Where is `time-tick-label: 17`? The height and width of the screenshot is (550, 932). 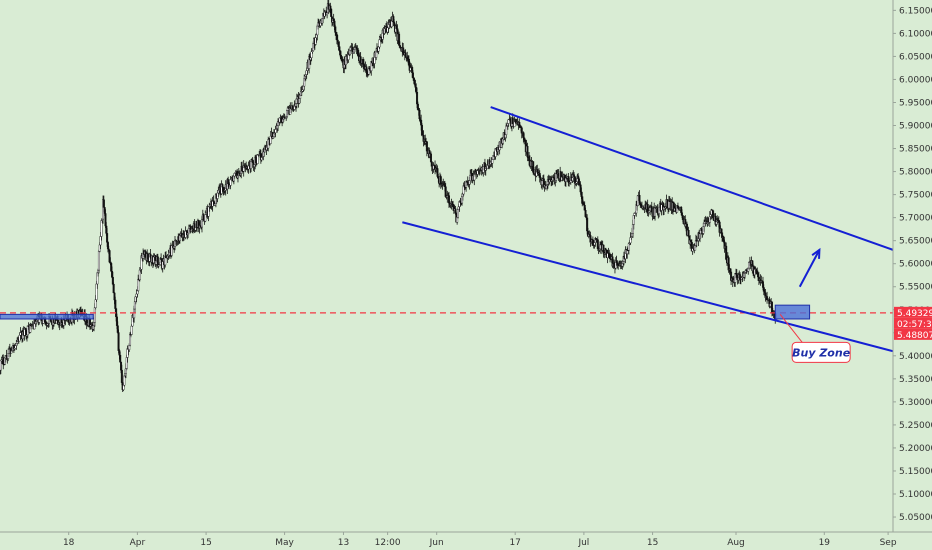
time-tick-label: 17 is located at coordinates (514, 543).